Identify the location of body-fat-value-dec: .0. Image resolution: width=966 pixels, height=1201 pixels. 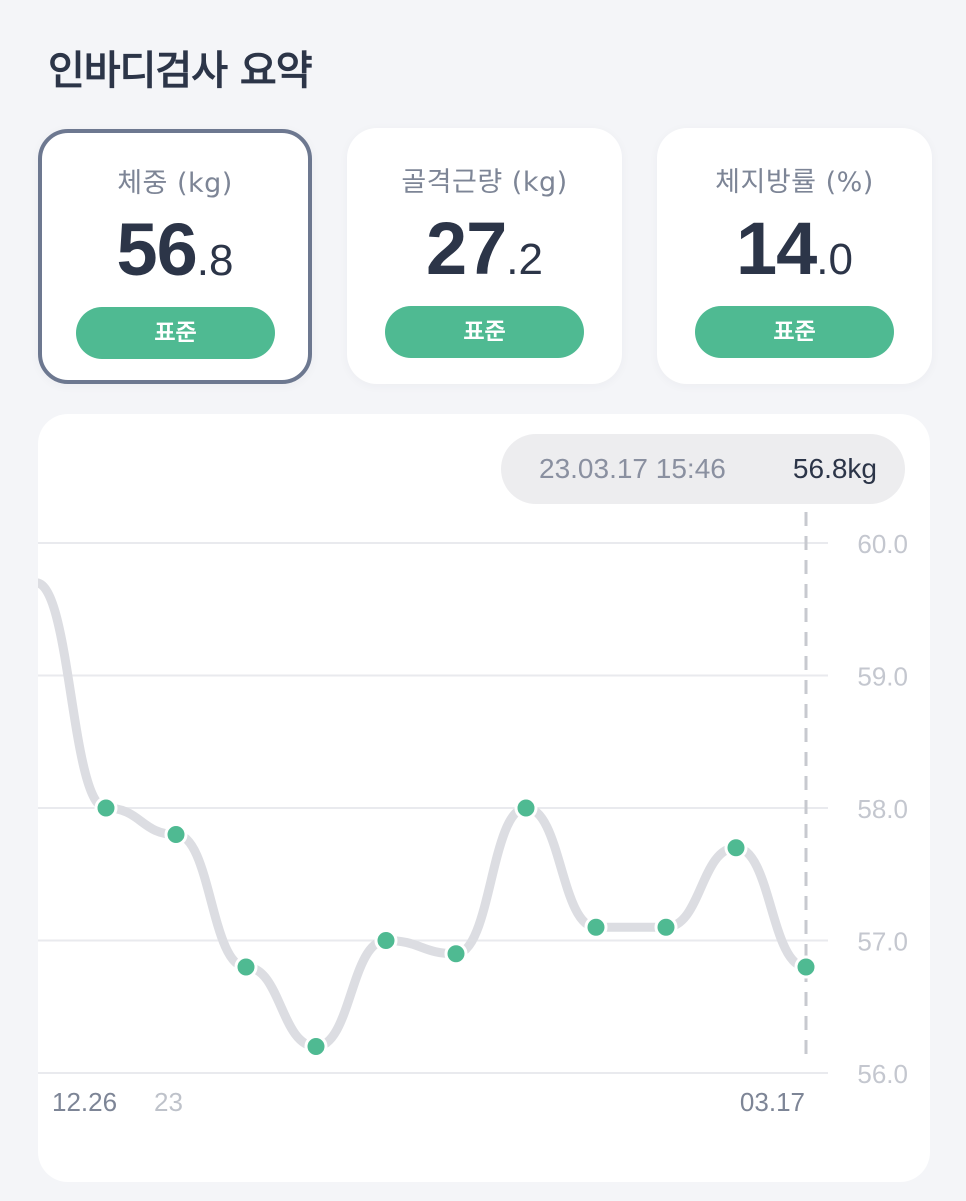
(834, 259).